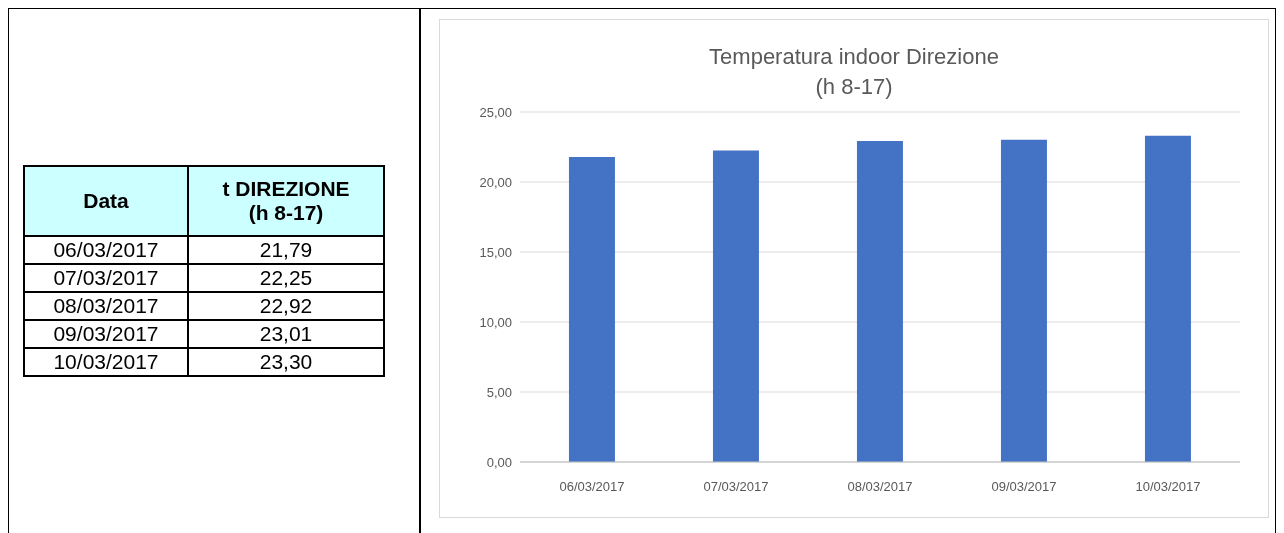  Describe the element at coordinates (286, 306) in the screenshot. I see `text: 22,92` at that location.